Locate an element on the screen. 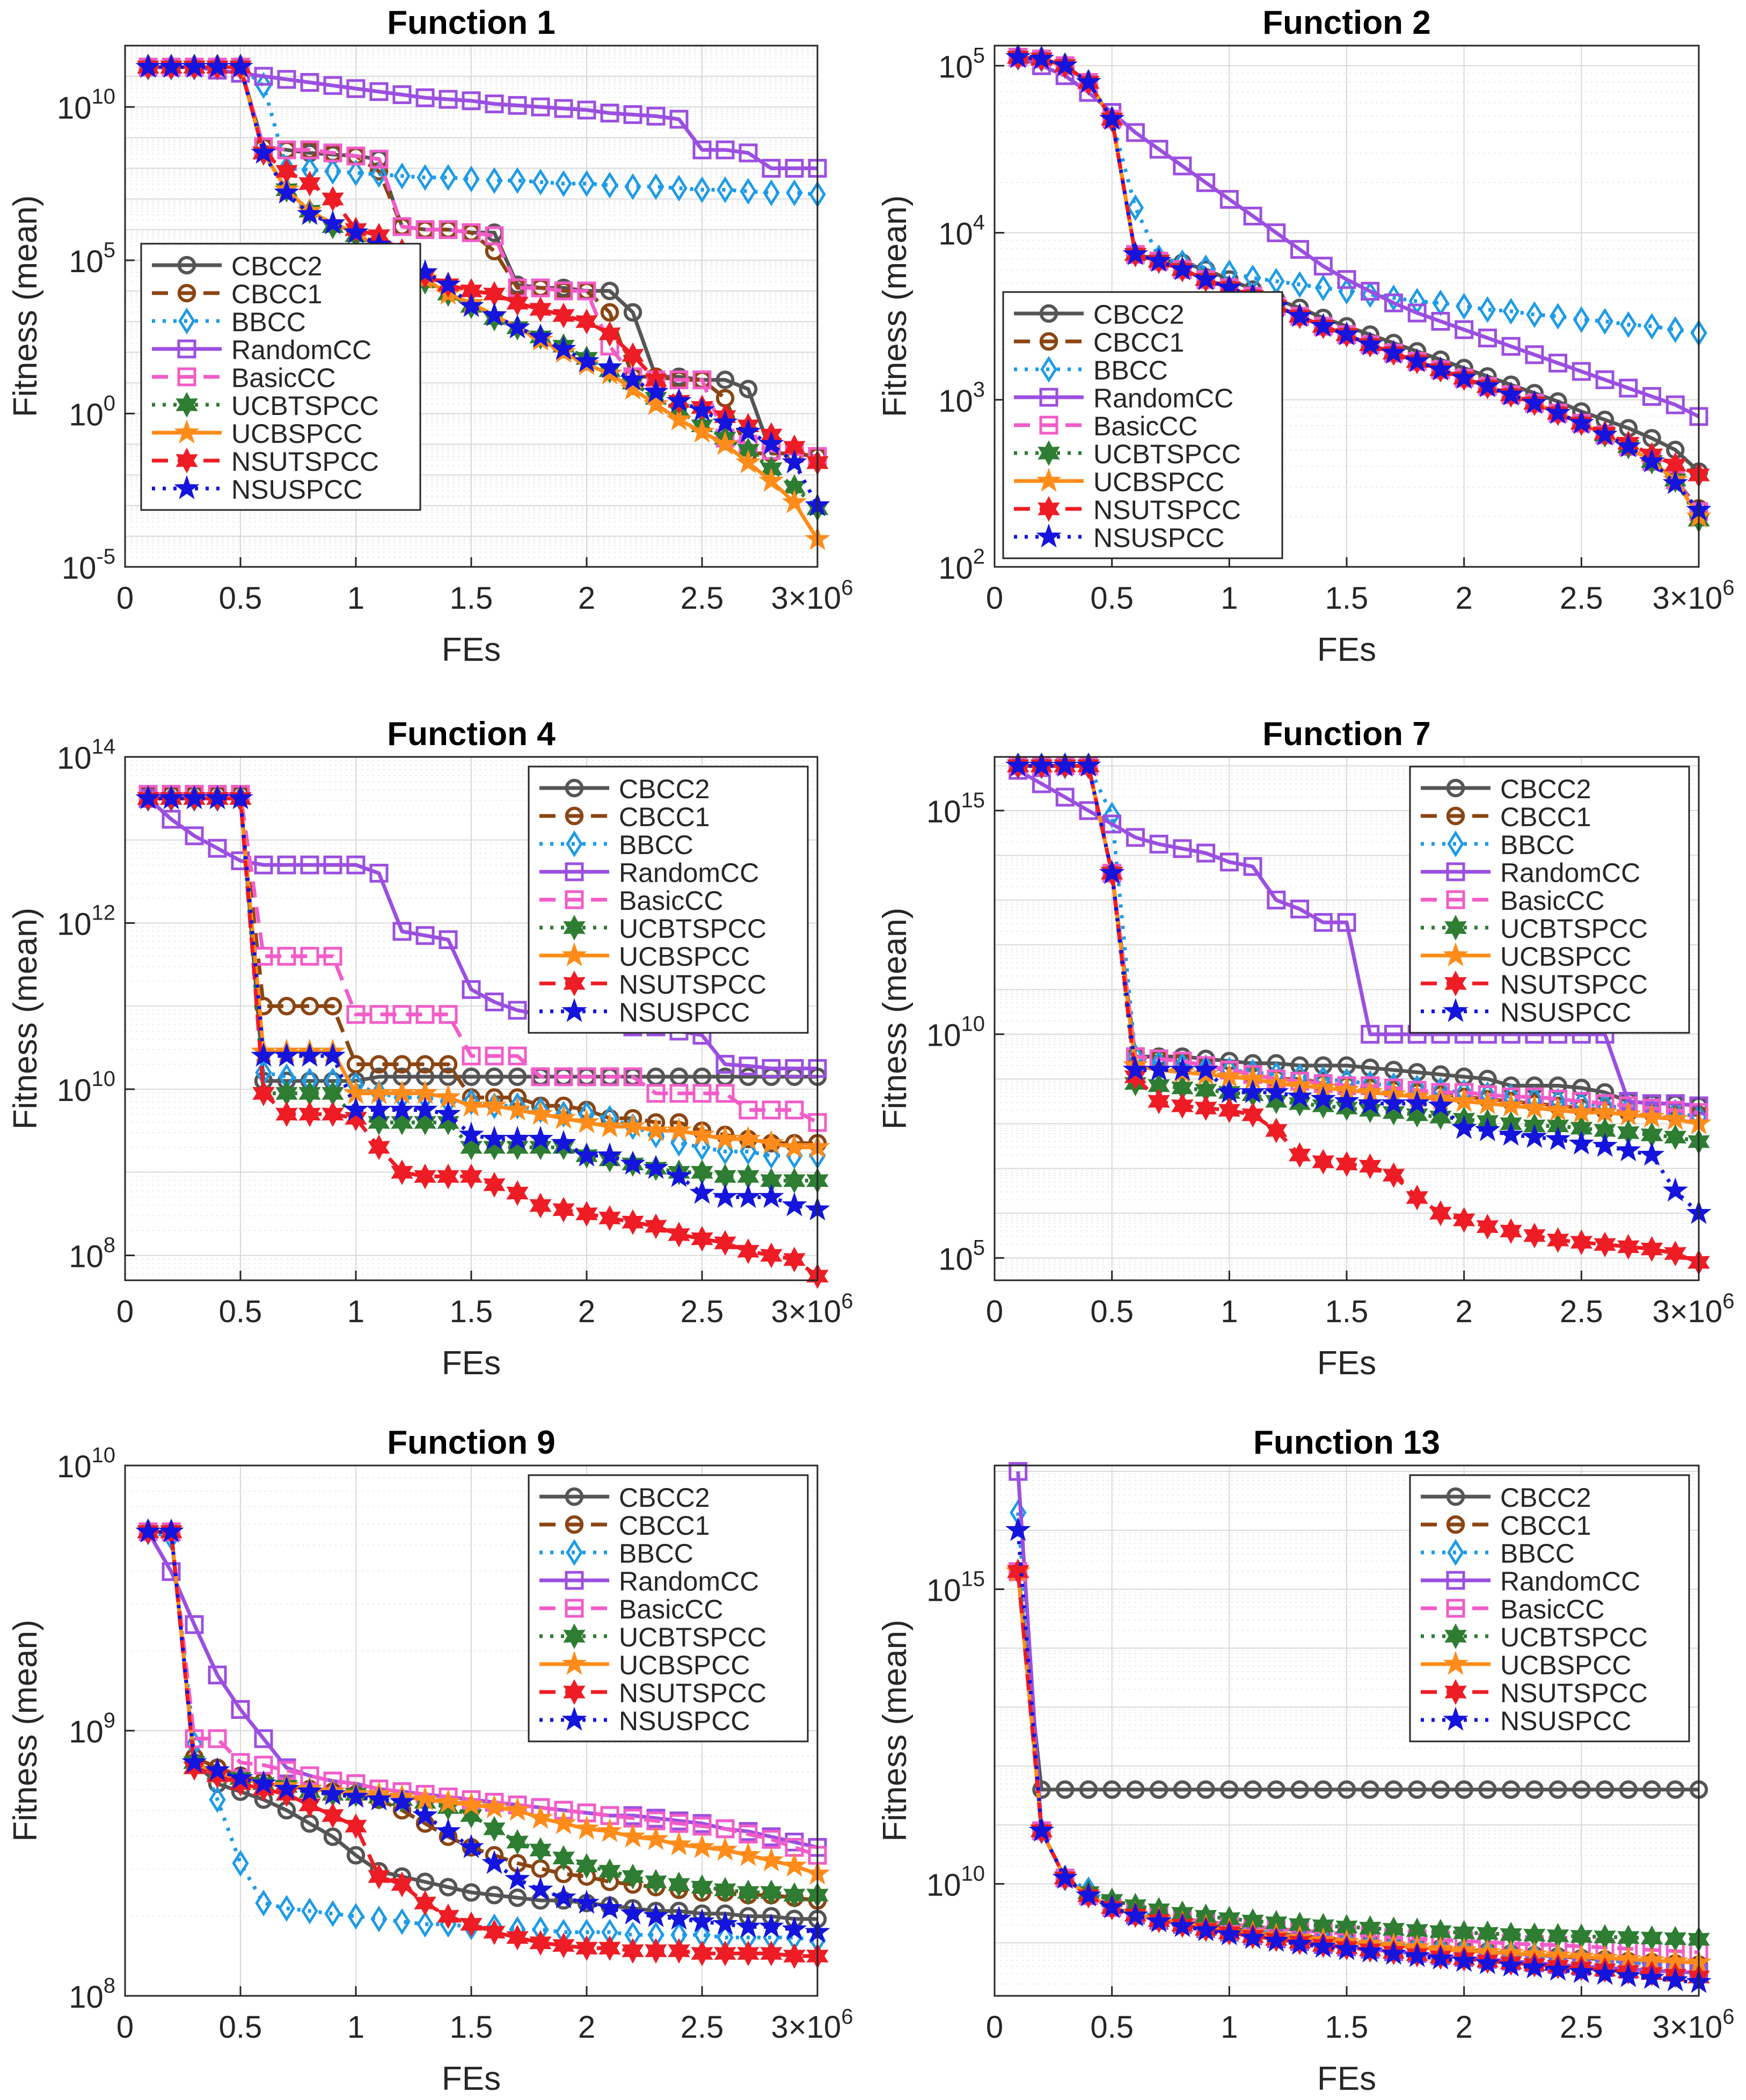  x-tick-label: 1 is located at coordinates (1230, 598).